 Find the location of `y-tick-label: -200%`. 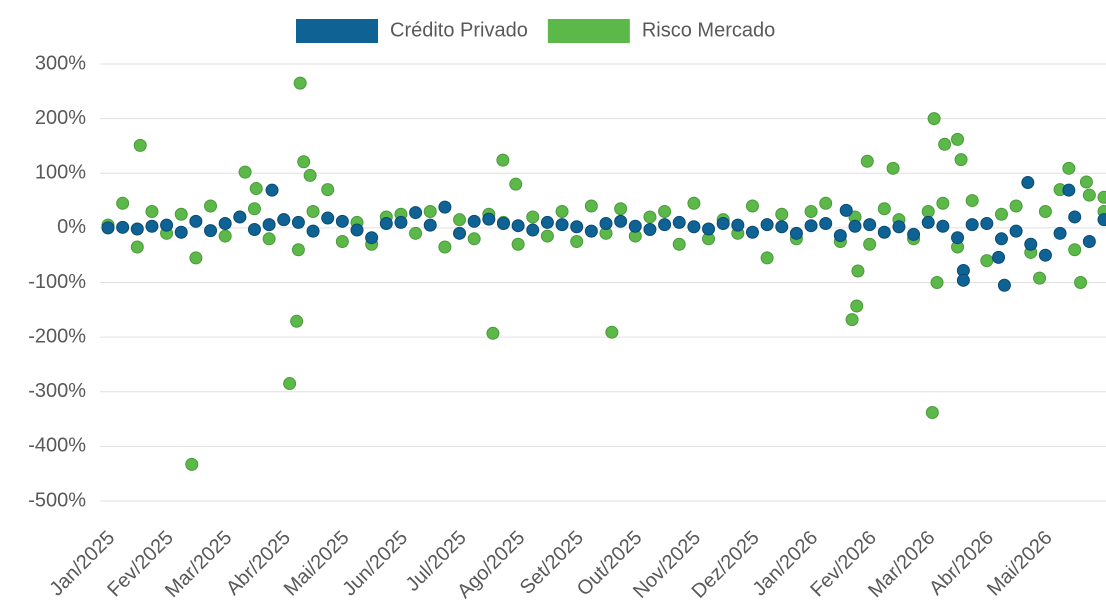

y-tick-label: -200% is located at coordinates (57, 336).